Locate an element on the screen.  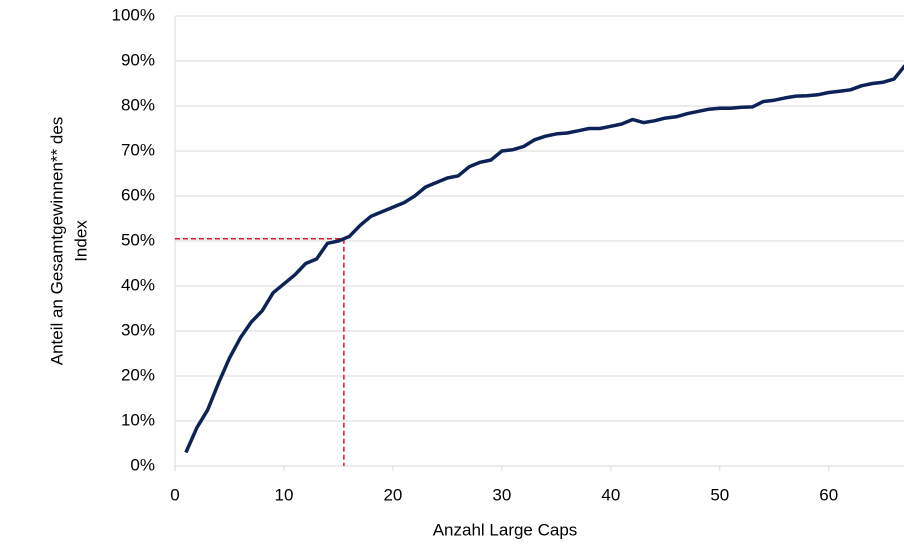
y-tick-label: 60% is located at coordinates (138, 194).